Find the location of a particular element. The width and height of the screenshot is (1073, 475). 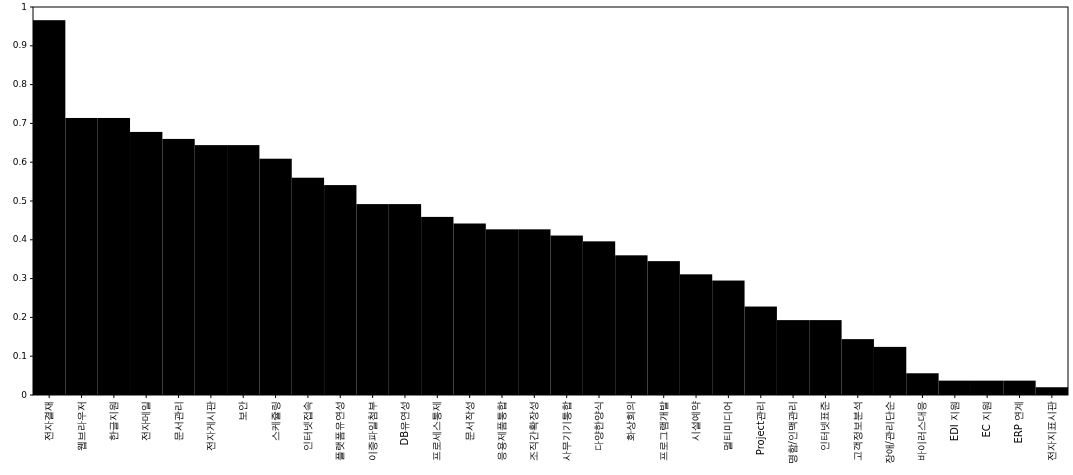

x-tick-label: 보안 is located at coordinates (243, 411).